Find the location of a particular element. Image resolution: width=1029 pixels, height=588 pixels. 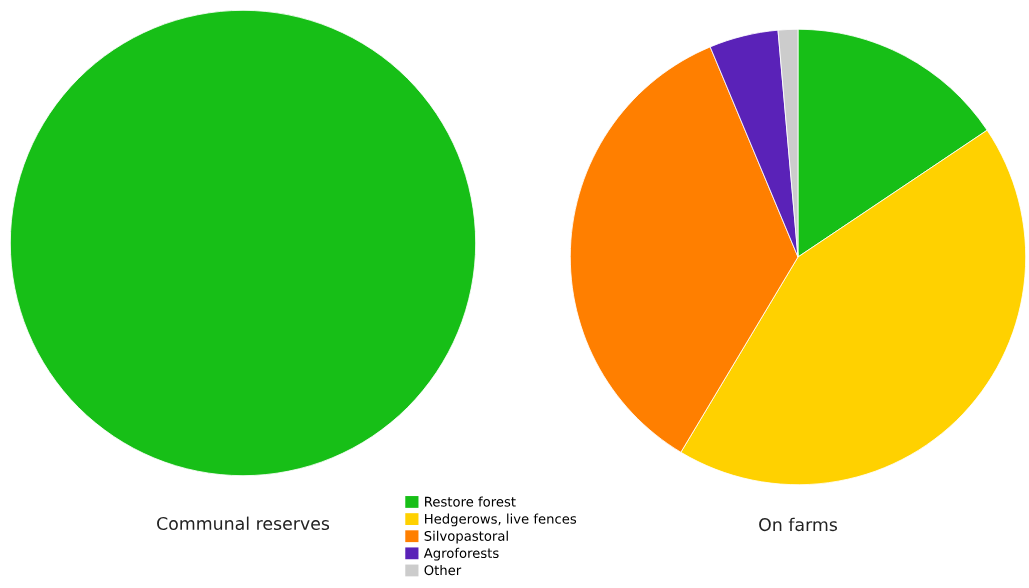

legend-label: Hedgerows, live fences is located at coordinates (501, 520).